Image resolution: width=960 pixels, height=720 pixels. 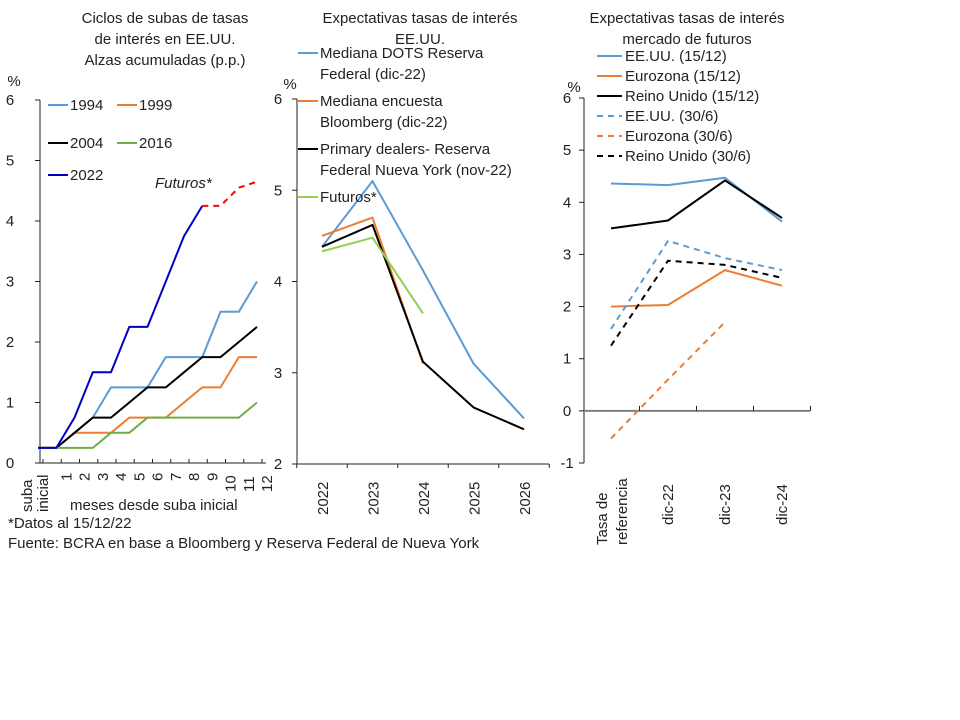 What do you see at coordinates (622, 511) in the screenshot?
I see `x-tick-label: referencia` at bounding box center [622, 511].